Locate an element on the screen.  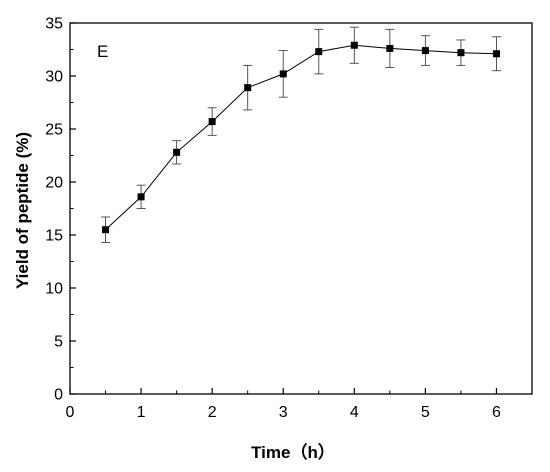
x-tick-label: 1 is located at coordinates (141, 412).